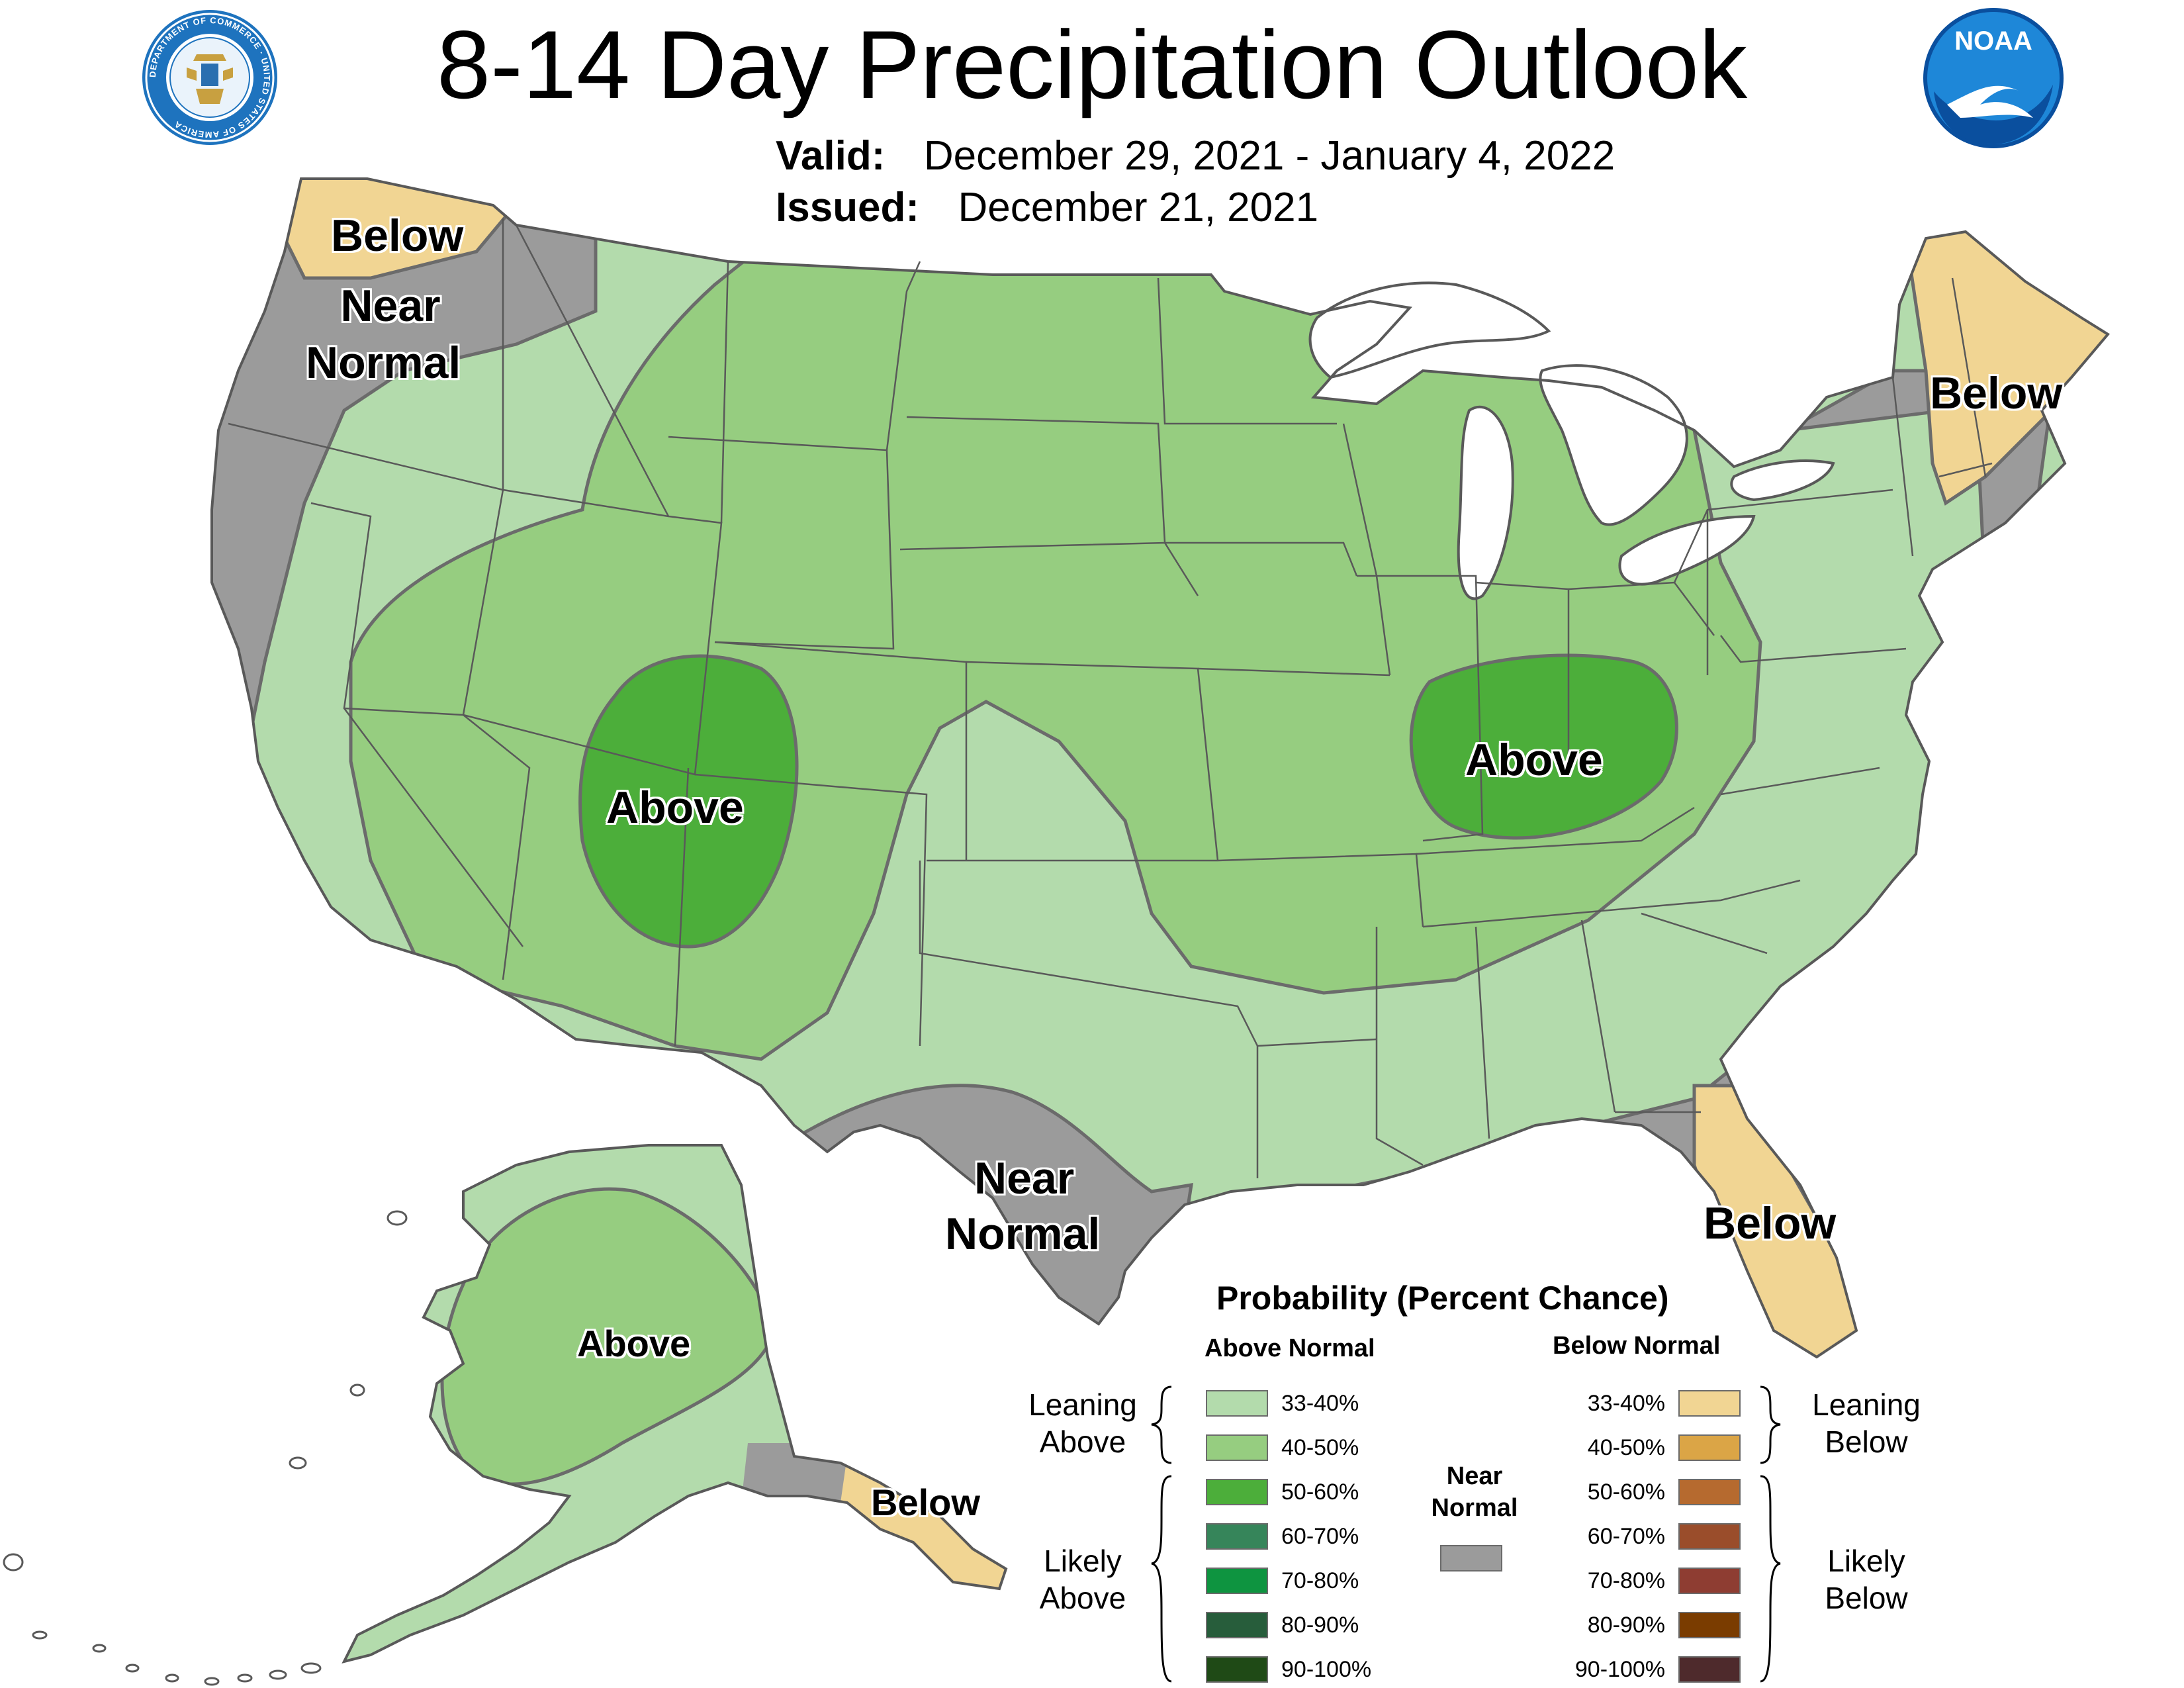  I want to click on alaska-outline, so click(675, 1404).